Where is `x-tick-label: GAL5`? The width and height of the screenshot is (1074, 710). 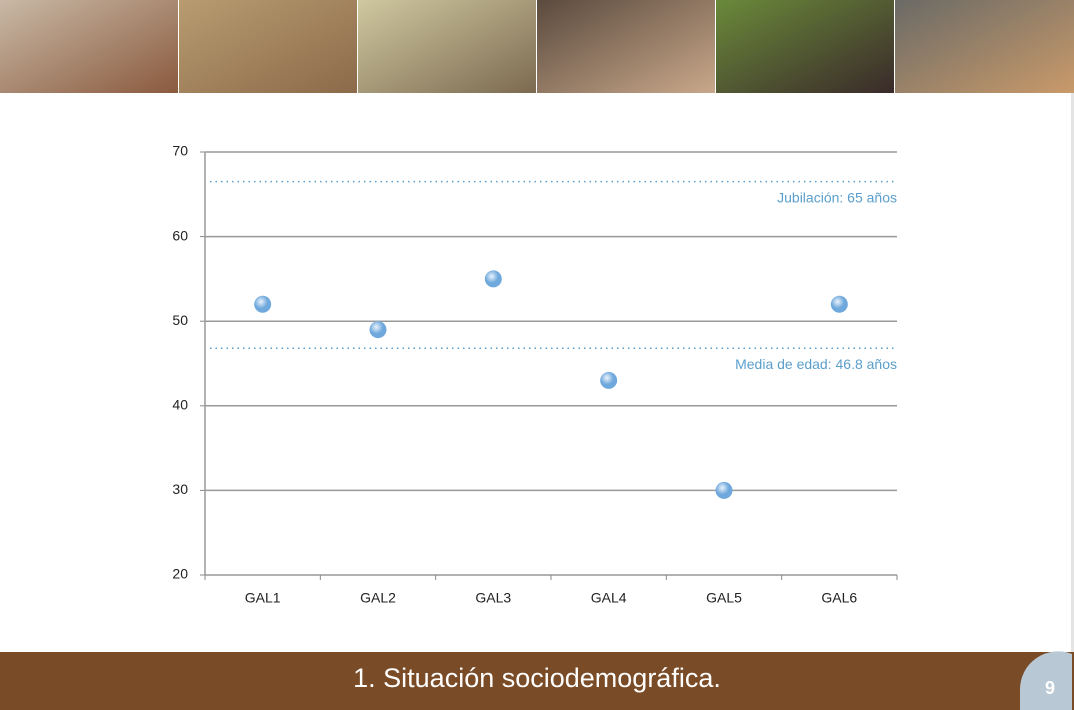
x-tick-label: GAL5 is located at coordinates (724, 598).